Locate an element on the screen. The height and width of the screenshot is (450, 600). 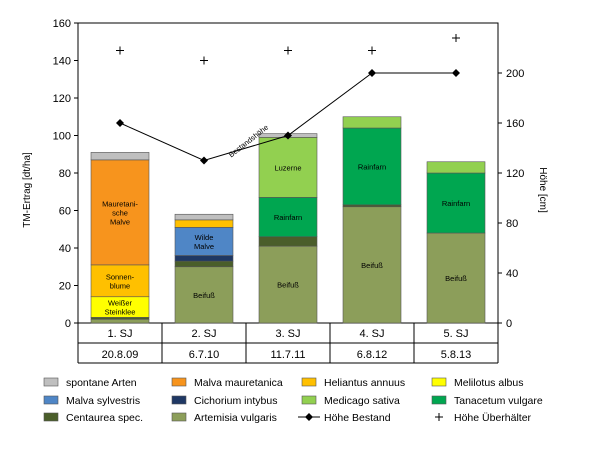
category-date: 6.8.12 is located at coordinates (372, 355).